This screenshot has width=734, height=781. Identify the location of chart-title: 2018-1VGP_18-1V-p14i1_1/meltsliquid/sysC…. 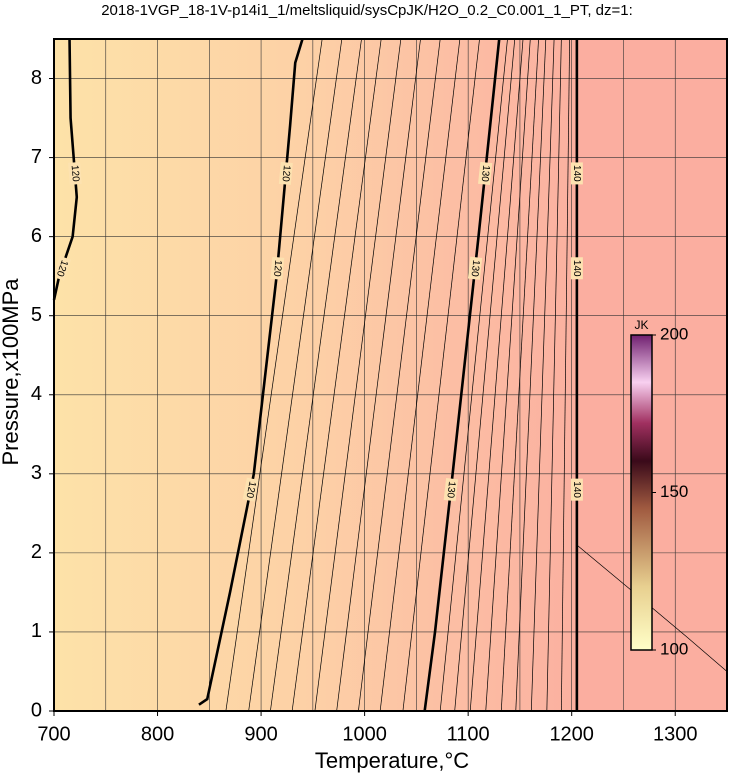
(367, 10).